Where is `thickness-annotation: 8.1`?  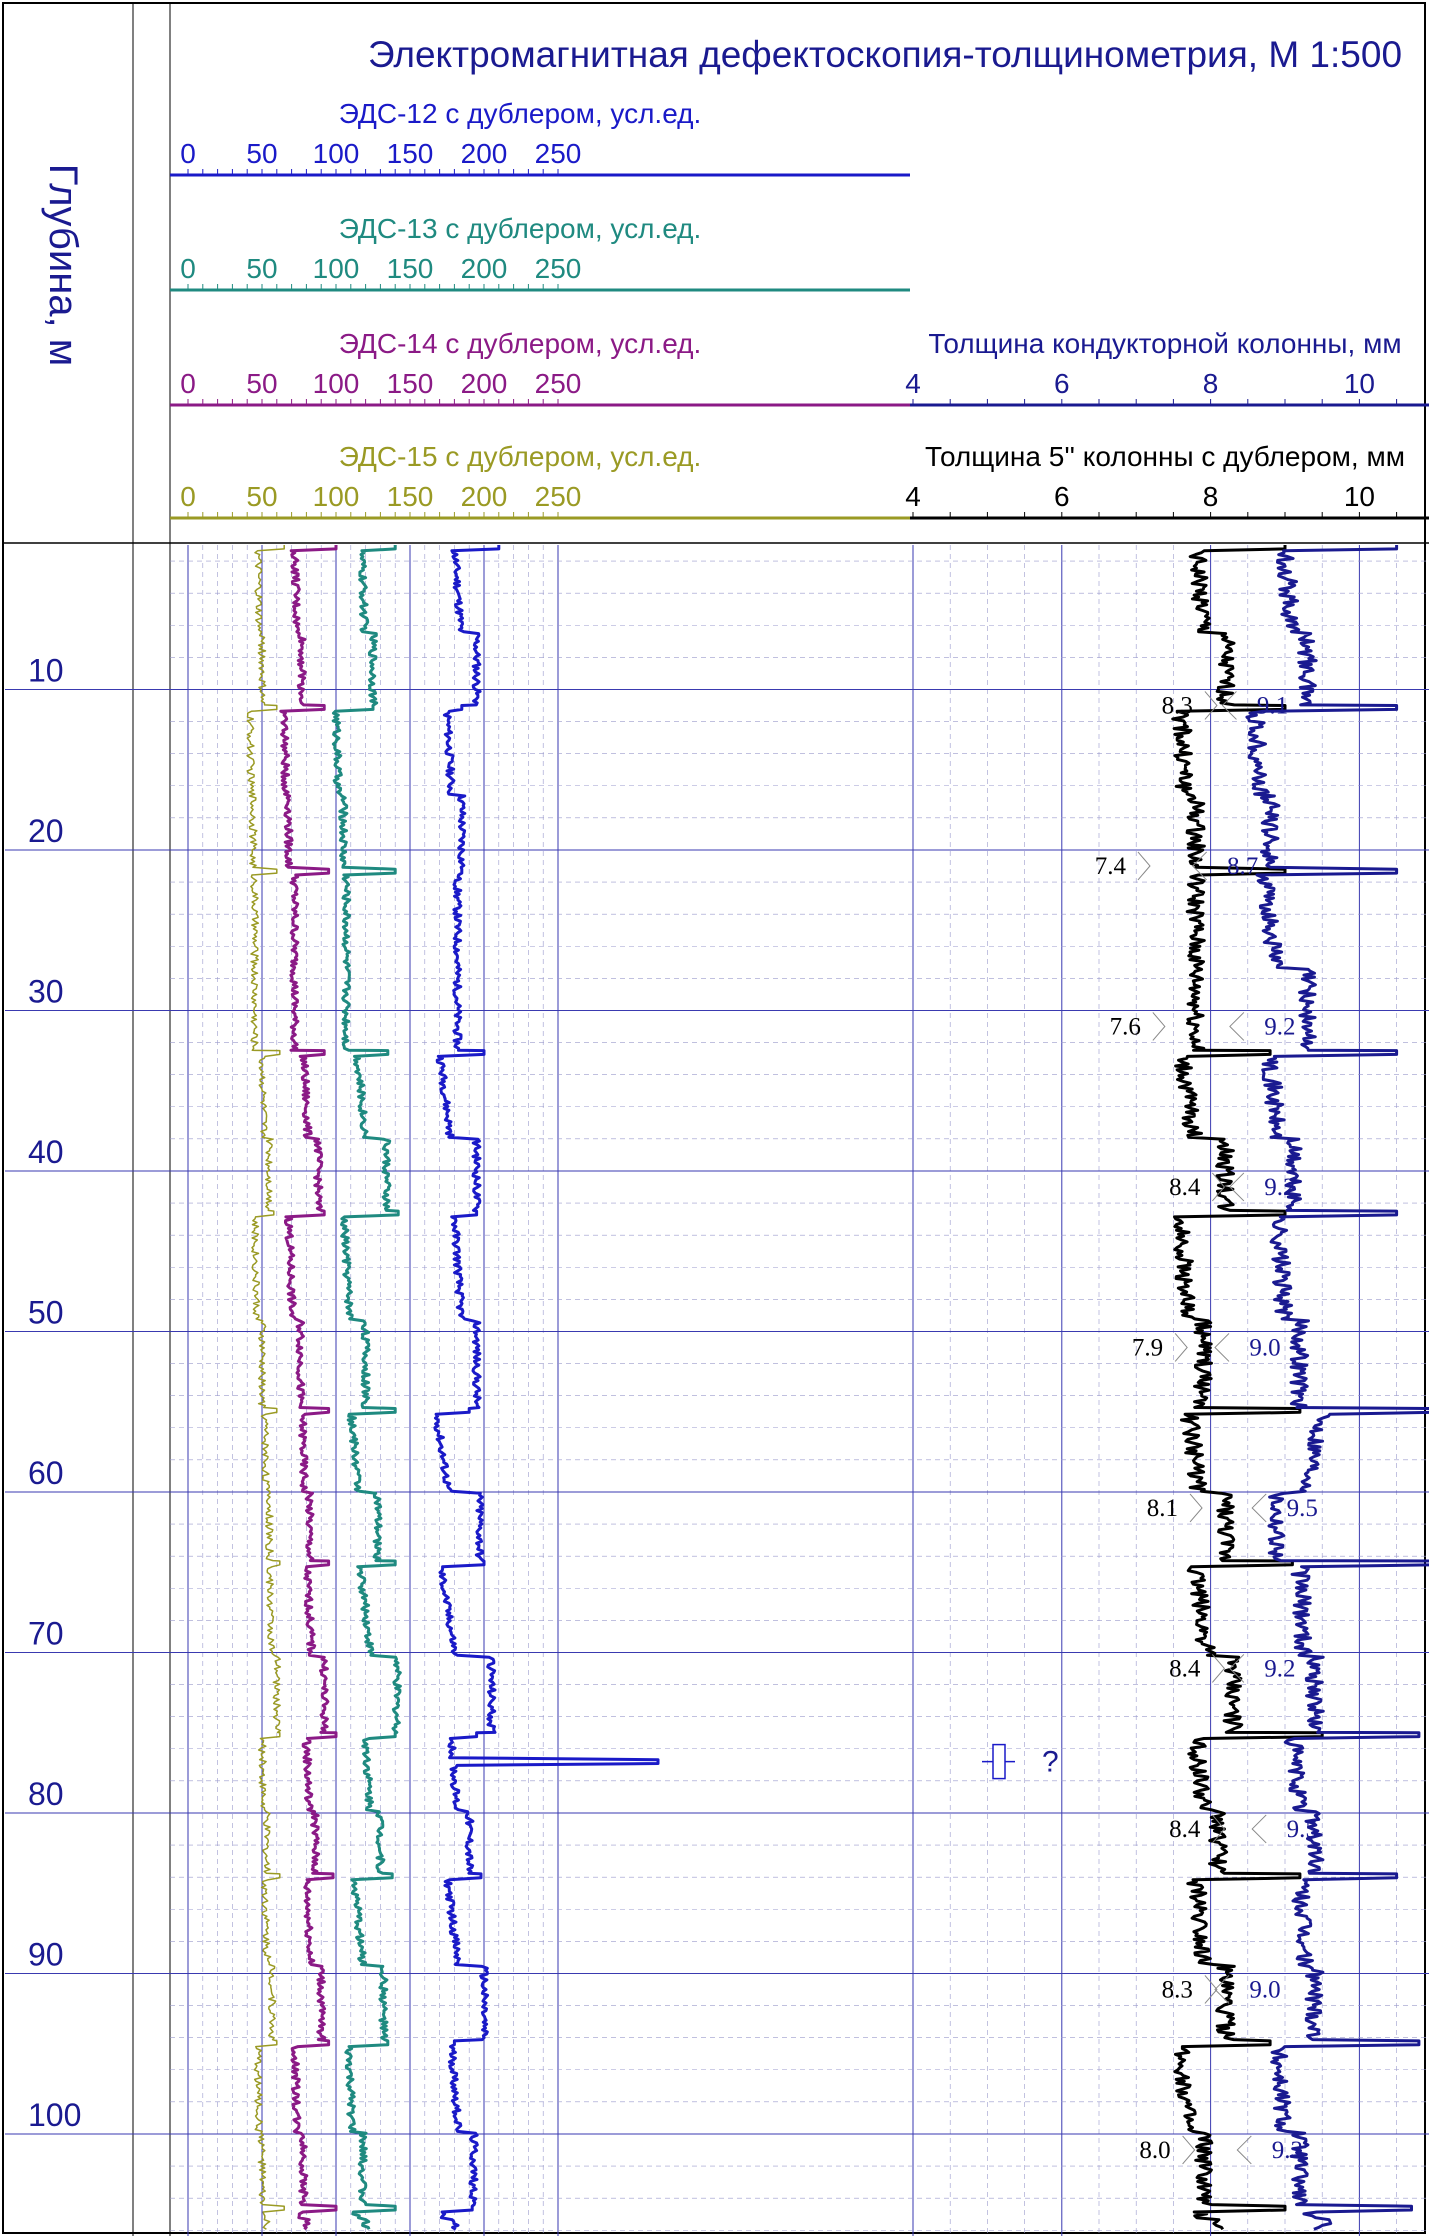 thickness-annotation: 8.1 is located at coordinates (1175, 1508).